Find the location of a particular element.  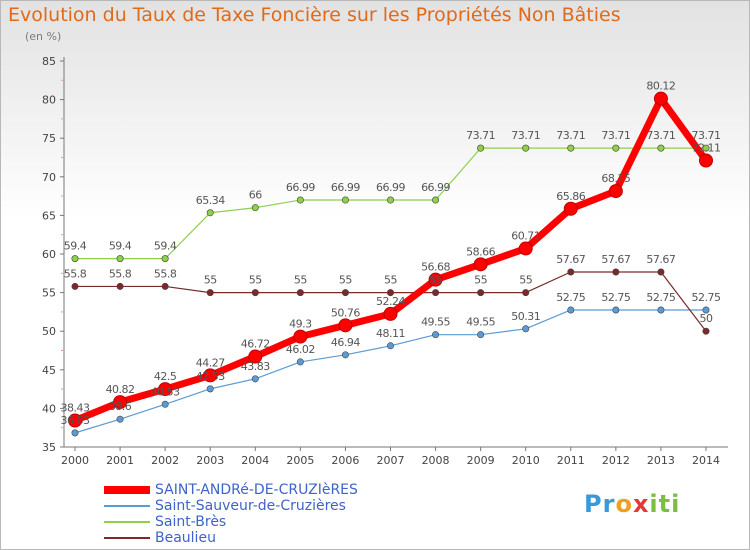

data-label: 46.72 is located at coordinates (255, 344).